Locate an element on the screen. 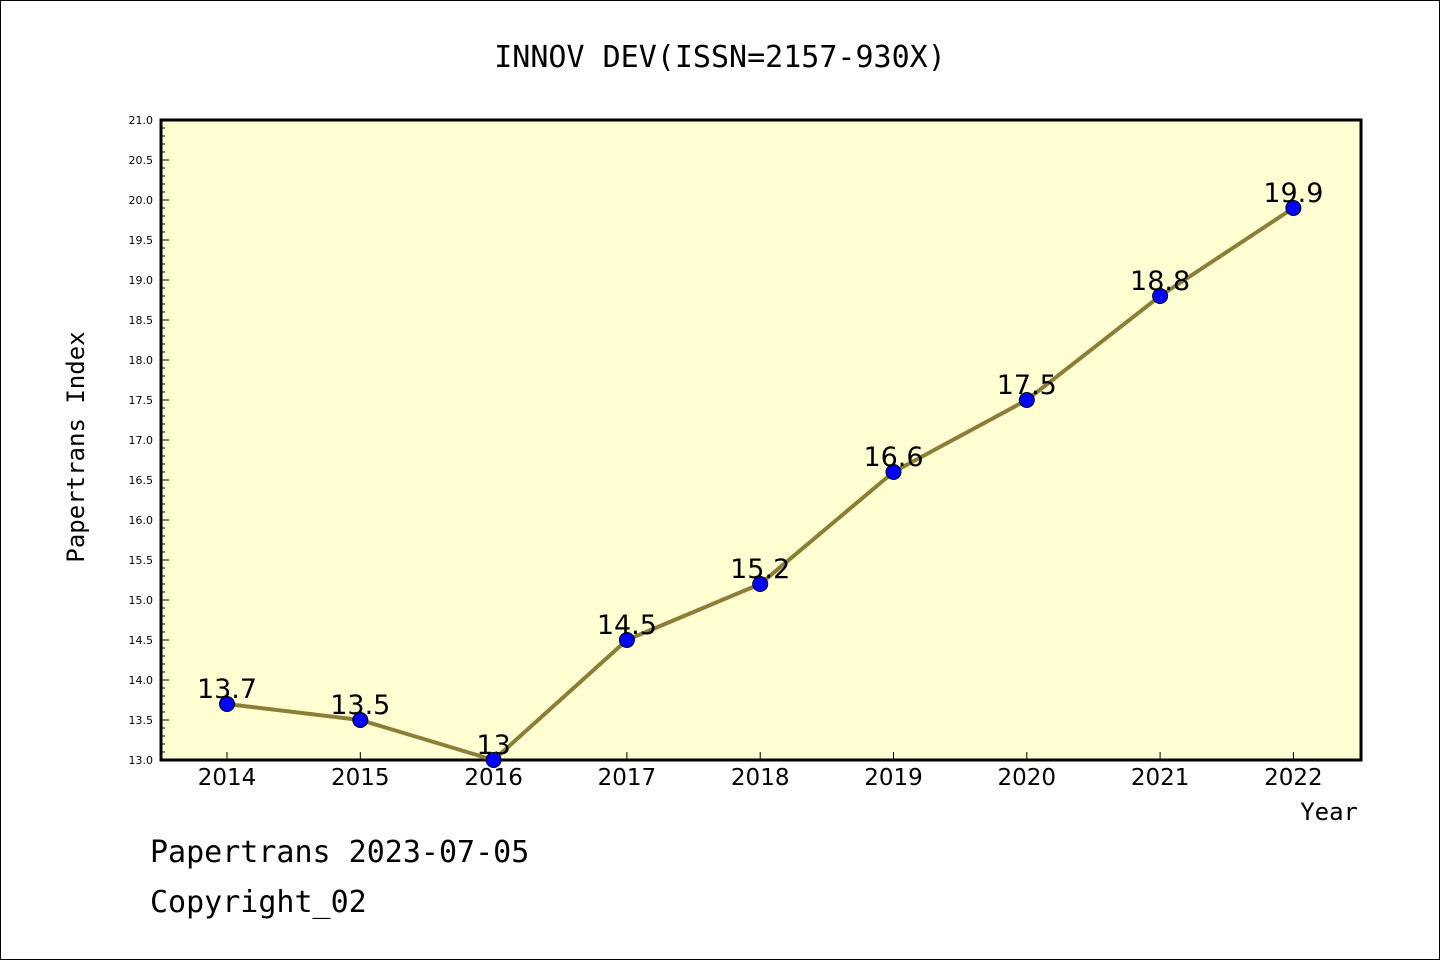 The width and height of the screenshot is (1440, 960). data-label: 17.5 is located at coordinates (1027, 385).